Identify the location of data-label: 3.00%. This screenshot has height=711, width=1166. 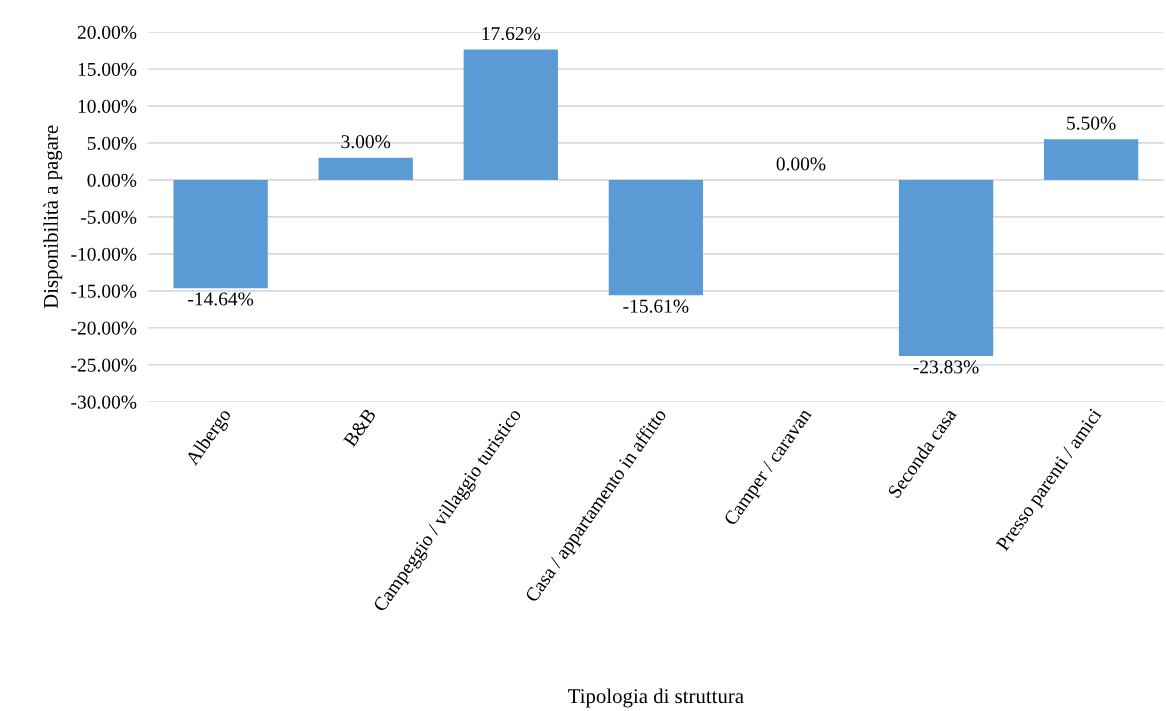
(366, 142).